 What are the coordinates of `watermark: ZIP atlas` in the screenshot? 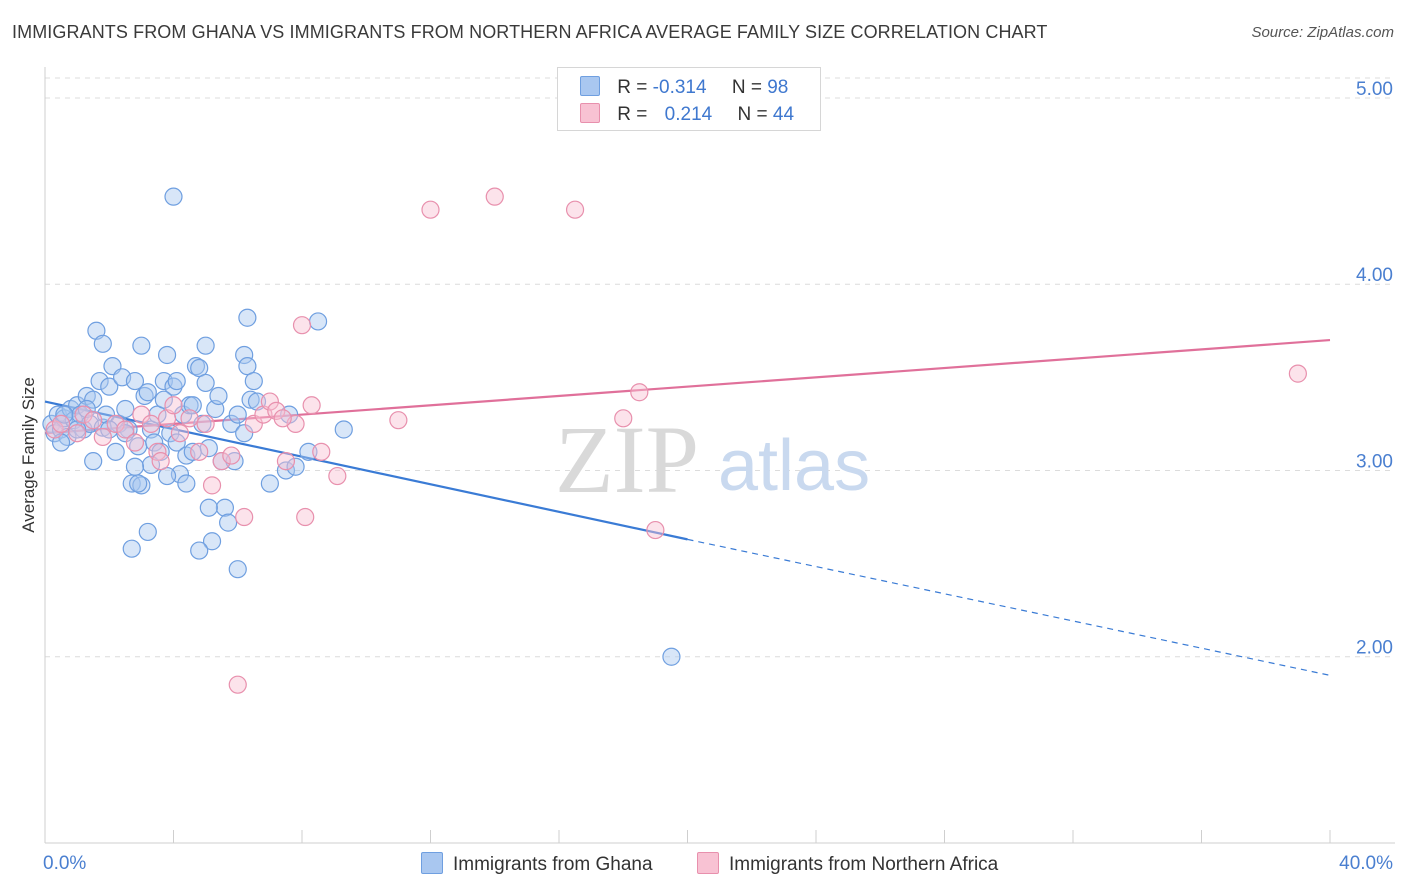 It's located at (712, 459).